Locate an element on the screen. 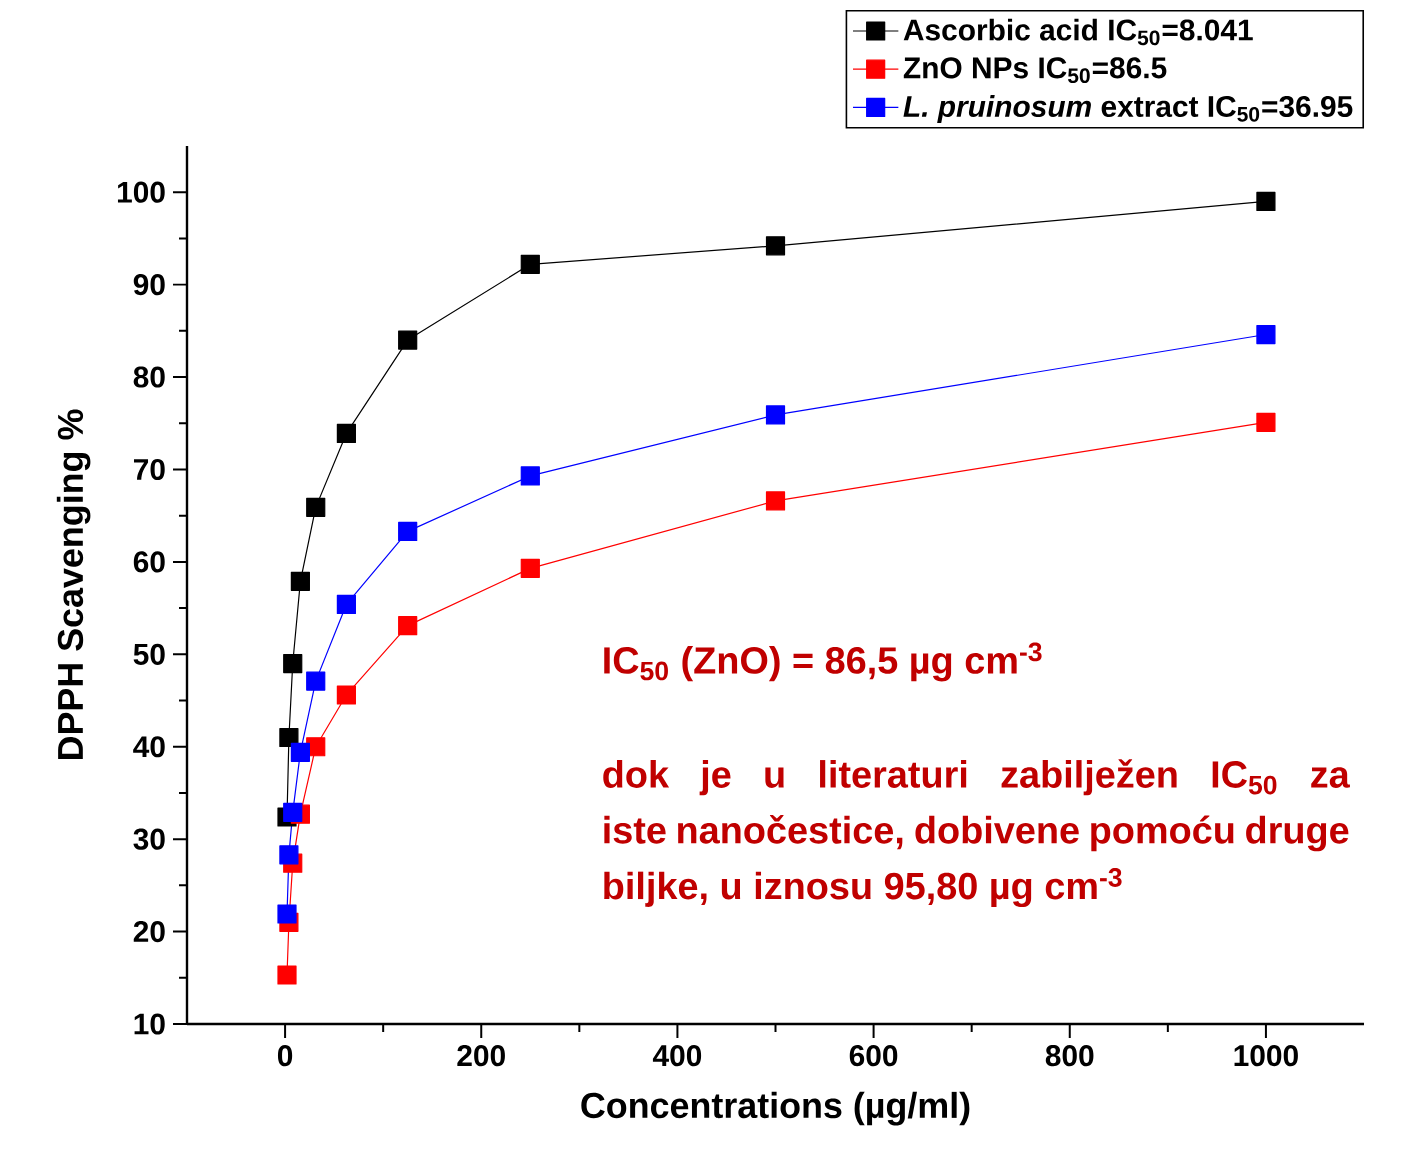 Image resolution: width=1417 pixels, height=1154 pixels. x-tick-label: 1000 is located at coordinates (1266, 1056).